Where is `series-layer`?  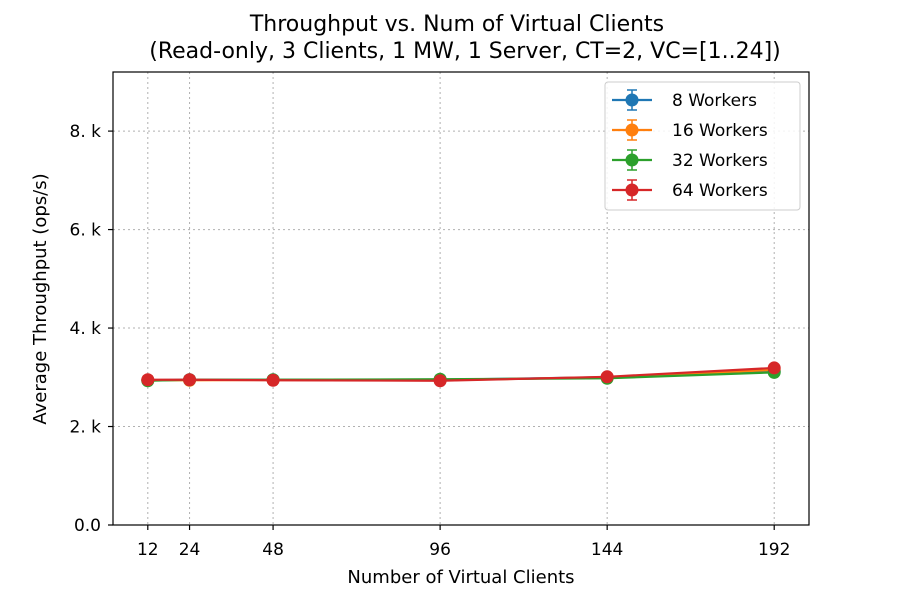
series-layer is located at coordinates (461, 374).